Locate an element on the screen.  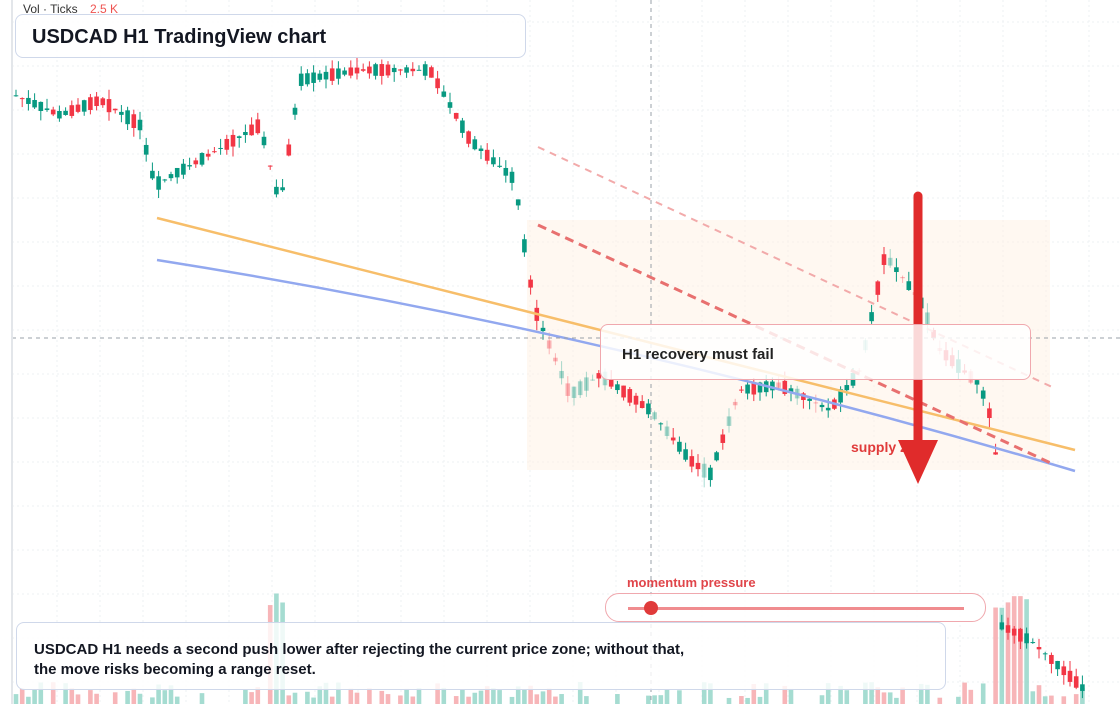
title-box: USDCAD H1 TradingView chart is located at coordinates (270, 36).